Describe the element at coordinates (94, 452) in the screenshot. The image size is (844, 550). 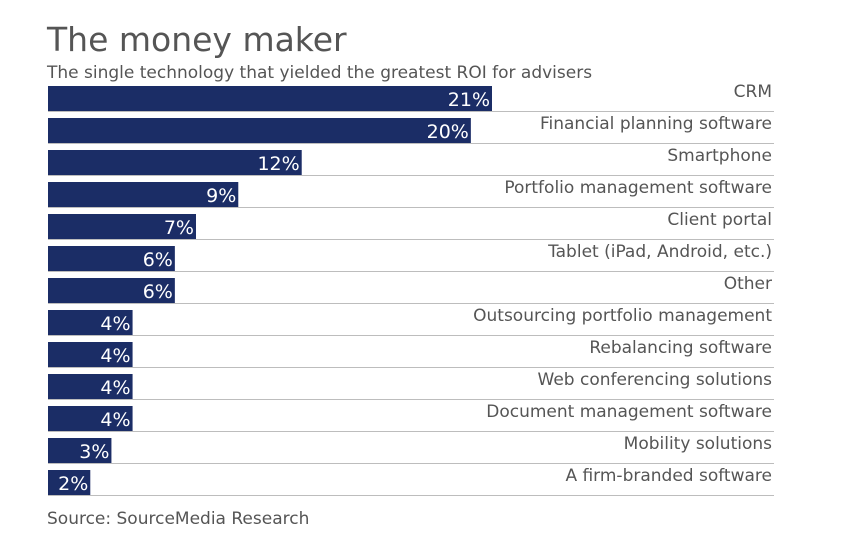
I see `bar-value-label: 3%` at that location.